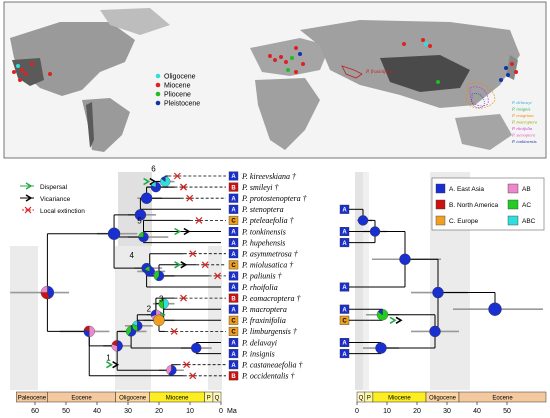 This screenshot has width=550, height=418. Describe the element at coordinates (272, 365) in the screenshot. I see `taxon-label: P. castaneaefolia †` at that location.